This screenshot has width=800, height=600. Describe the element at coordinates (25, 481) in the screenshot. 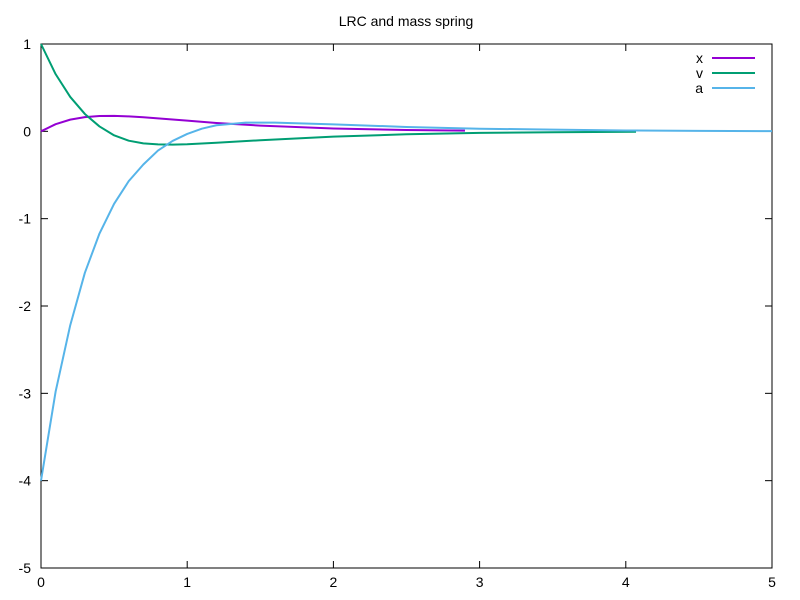

I see `y-tick-label: -4` at that location.